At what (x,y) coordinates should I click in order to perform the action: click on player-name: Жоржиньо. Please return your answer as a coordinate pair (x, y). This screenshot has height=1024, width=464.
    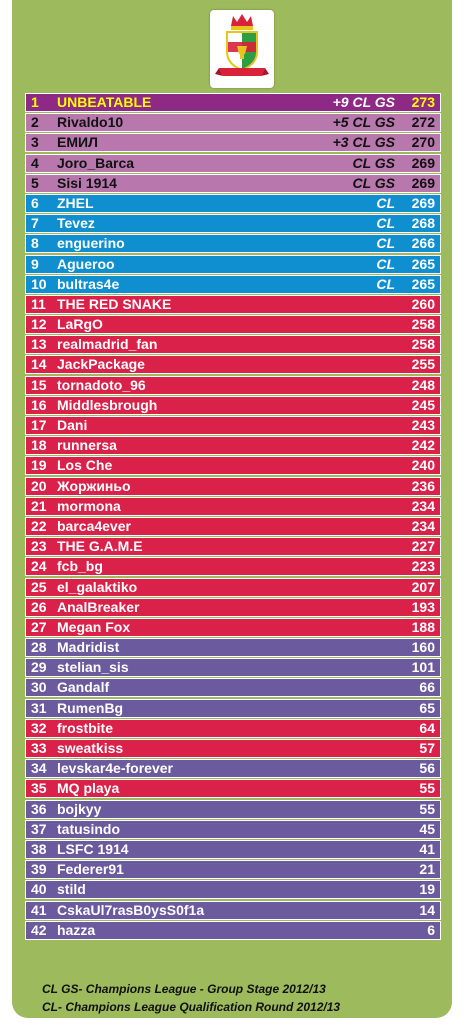
    Looking at the image, I should click on (94, 485).